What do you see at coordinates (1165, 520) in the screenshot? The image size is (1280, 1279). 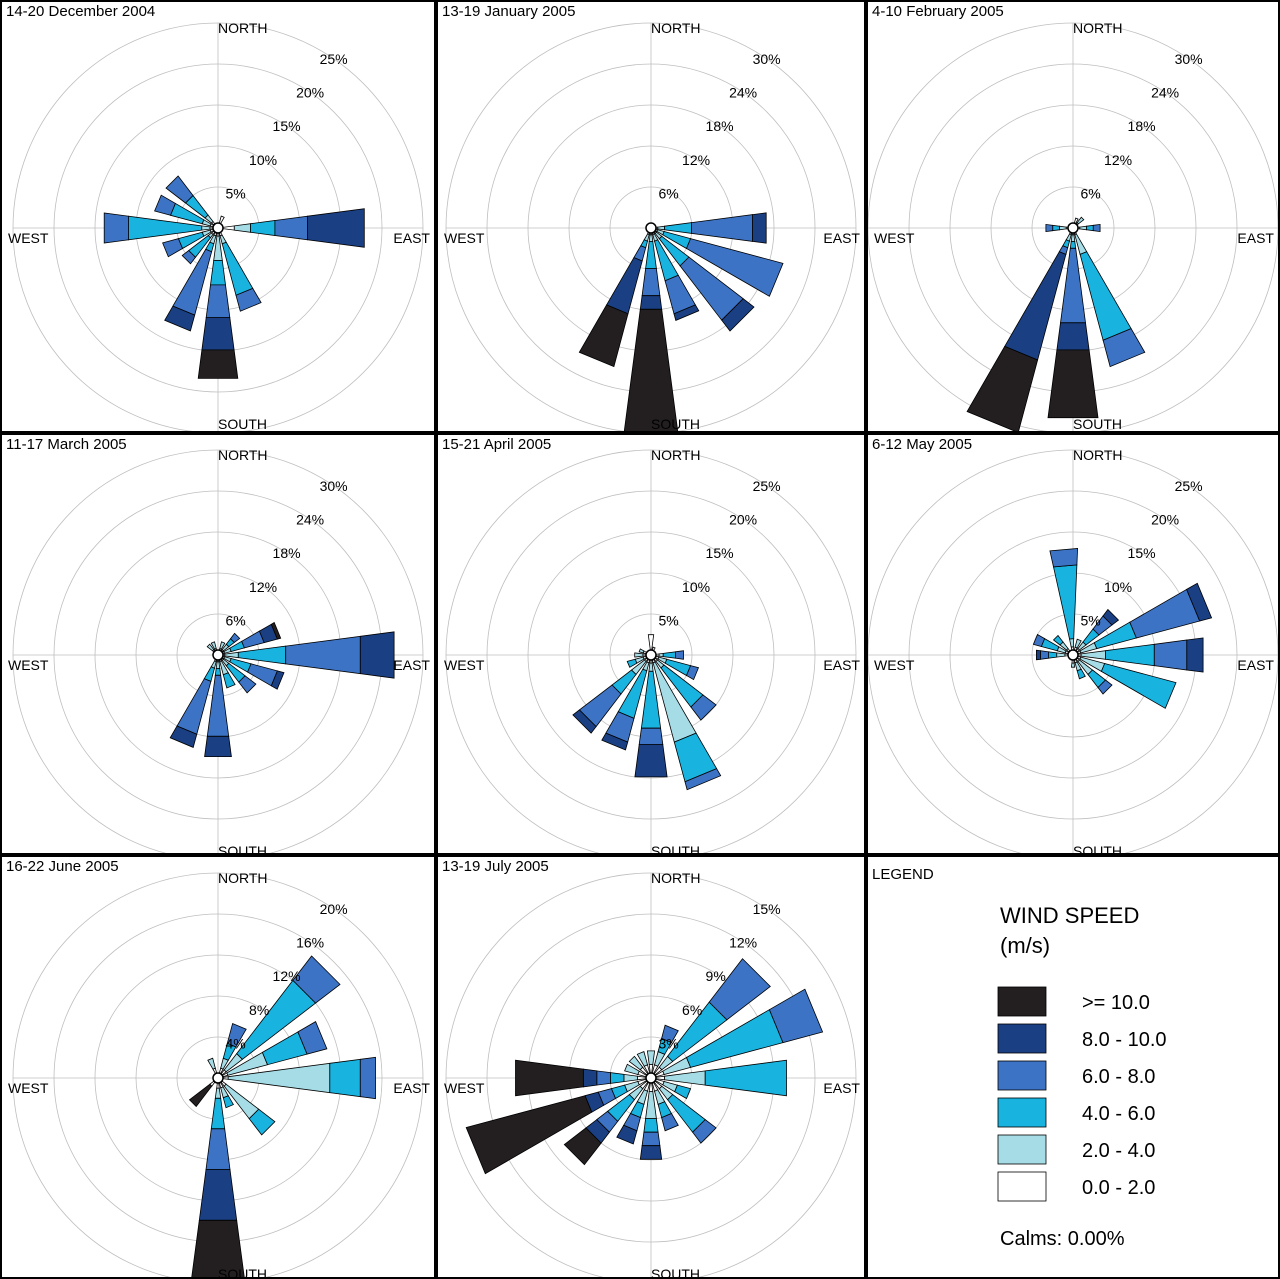 I see `ring-label: 20%` at bounding box center [1165, 520].